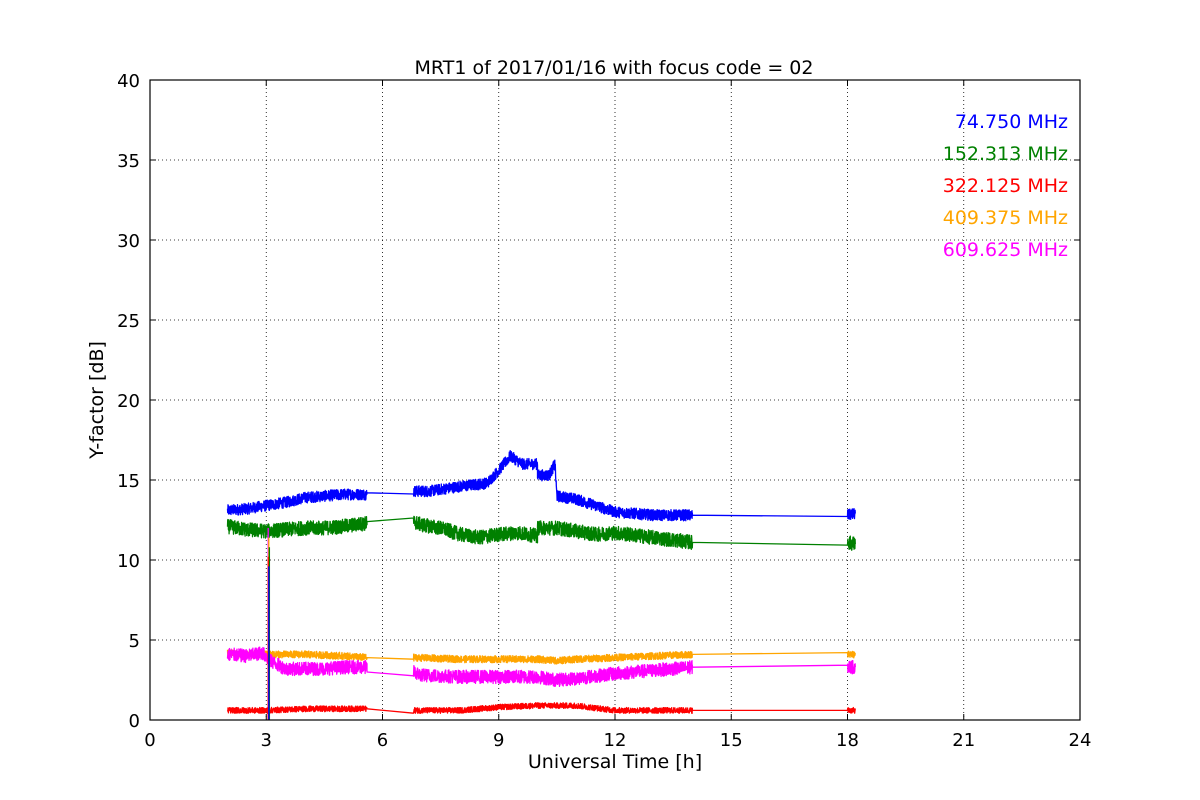 This screenshot has height=800, width=1200. What do you see at coordinates (128, 561) in the screenshot?
I see `y-tick-label: 10` at bounding box center [128, 561].